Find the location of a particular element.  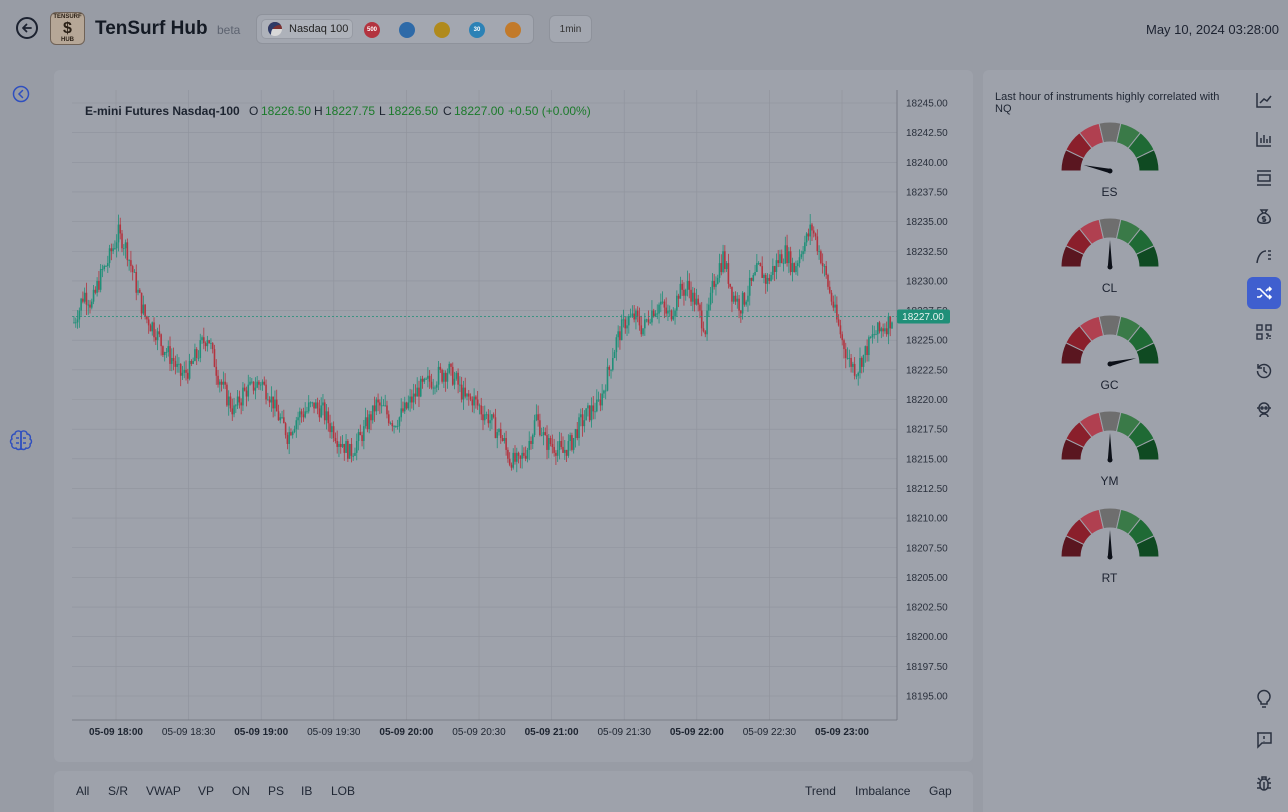

filter-on-button: ON is located at coordinates (241, 791).